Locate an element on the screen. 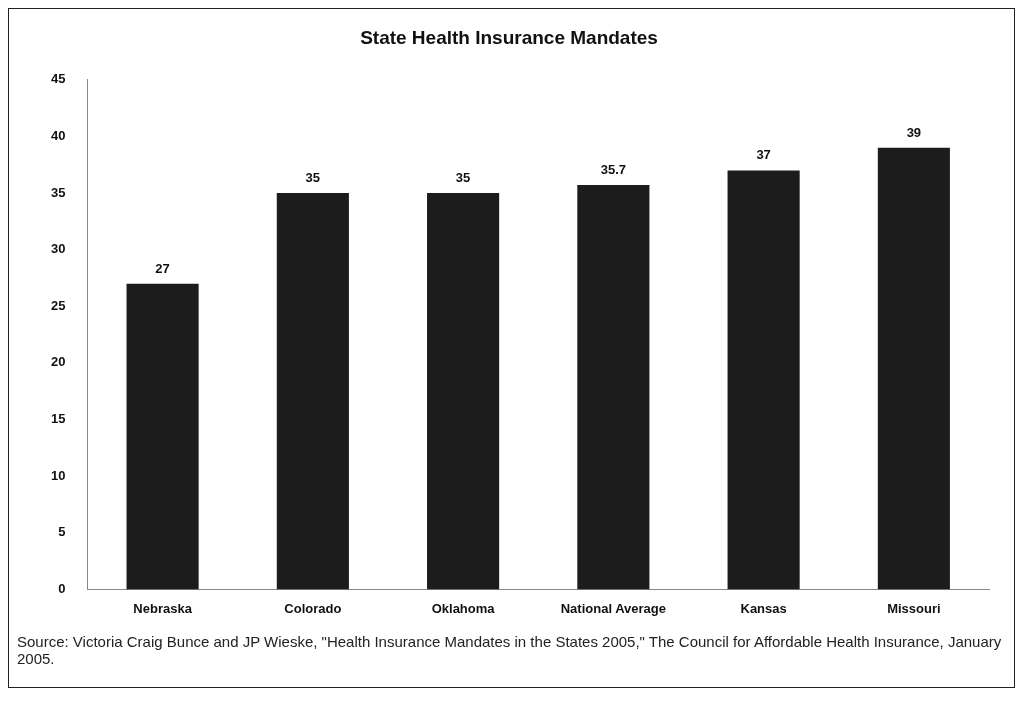  y-tick-label: 20 is located at coordinates (58, 362).